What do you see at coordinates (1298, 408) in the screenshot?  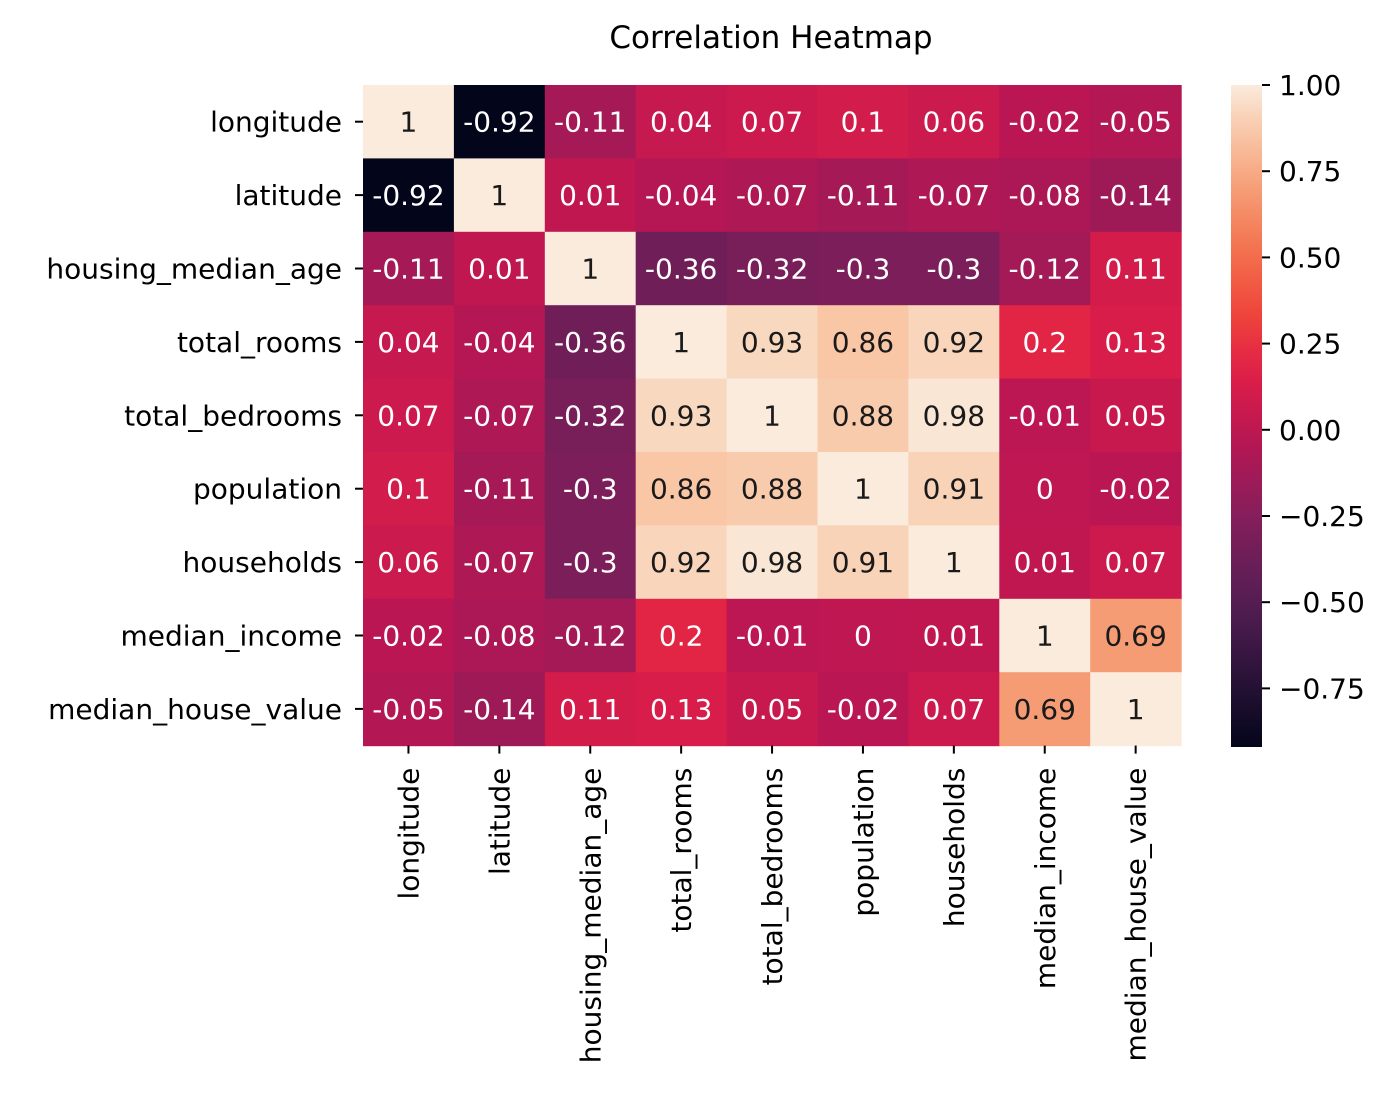 I see `colorbar: −0.75 −0.50 −0.25 0.00 0.25 0.50 0.75 1.00` at bounding box center [1298, 408].